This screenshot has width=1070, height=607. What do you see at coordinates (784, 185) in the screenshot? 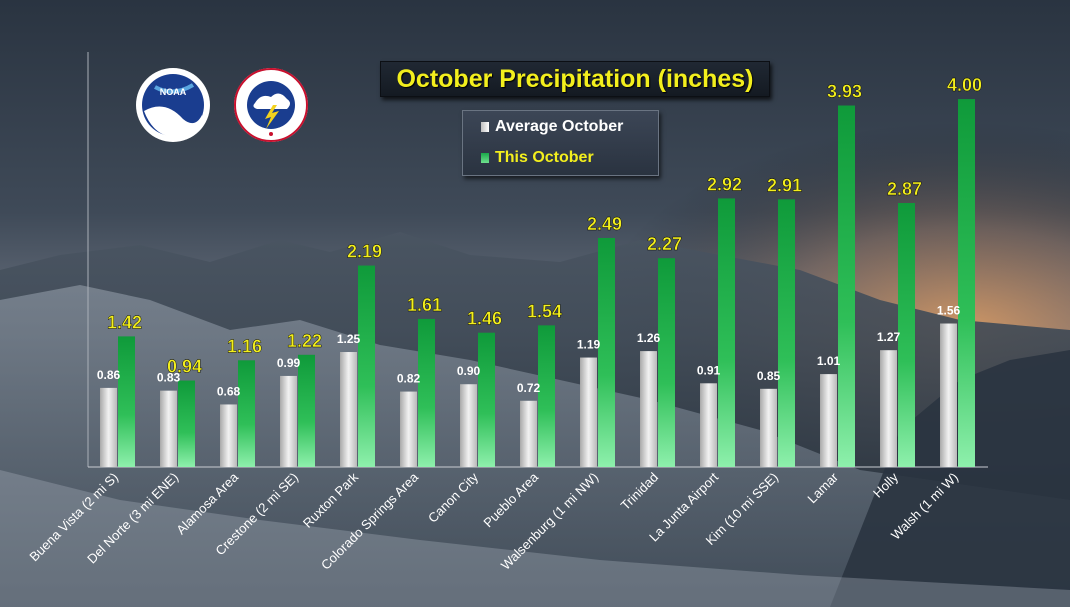
I see `label-this-11: 2.91` at bounding box center [784, 185].